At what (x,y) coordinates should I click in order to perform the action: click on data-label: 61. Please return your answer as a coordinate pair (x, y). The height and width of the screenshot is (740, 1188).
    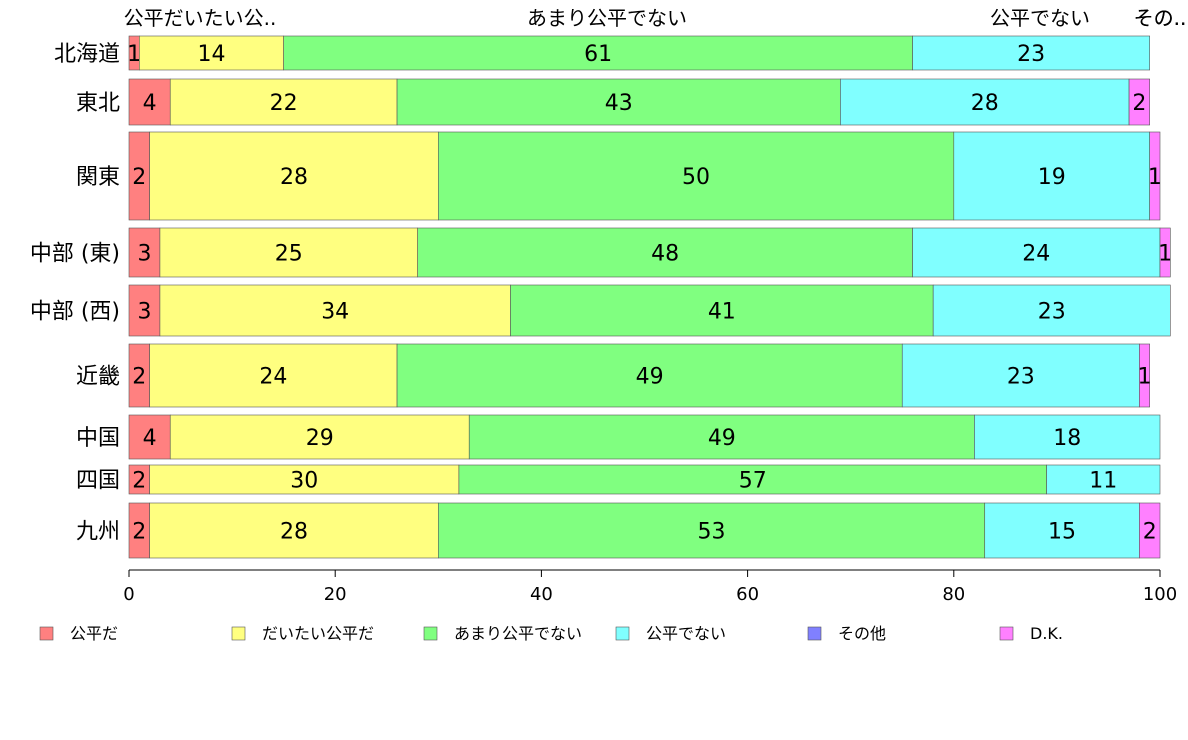
    Looking at the image, I should click on (598, 54).